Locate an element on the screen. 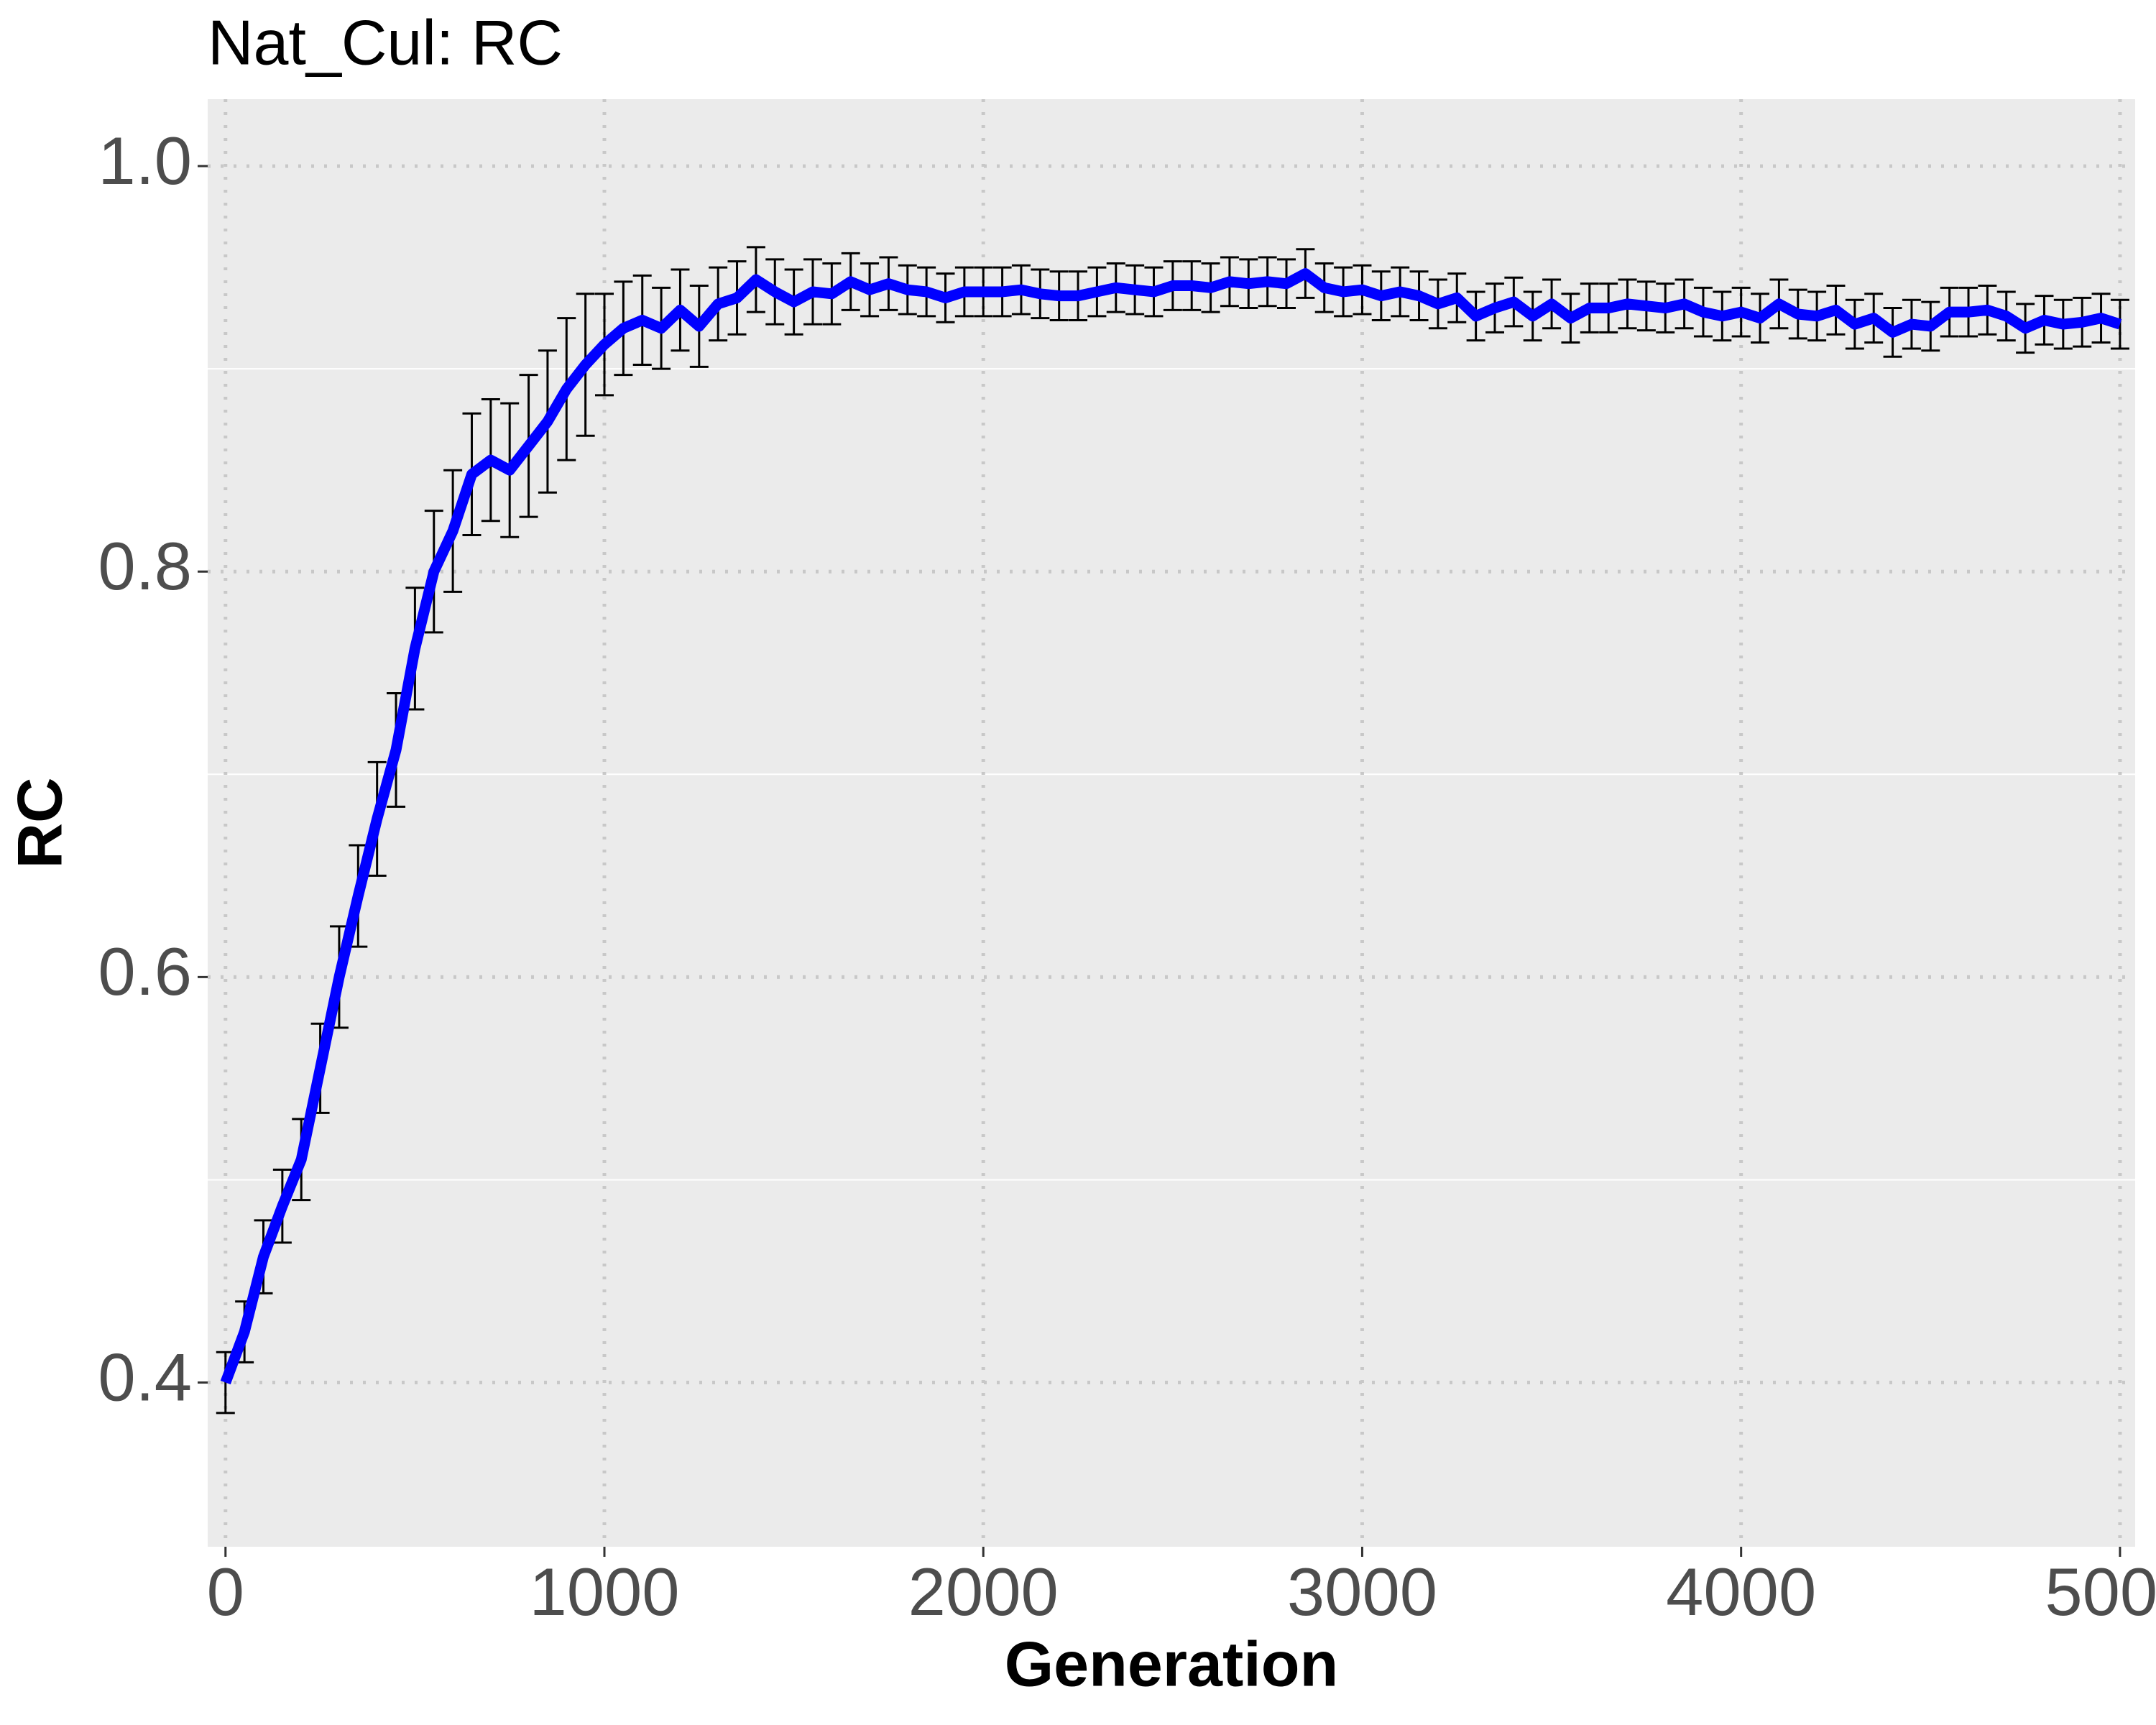 The width and height of the screenshot is (2156, 1725). y-axis-label: RC is located at coordinates (39, 822).